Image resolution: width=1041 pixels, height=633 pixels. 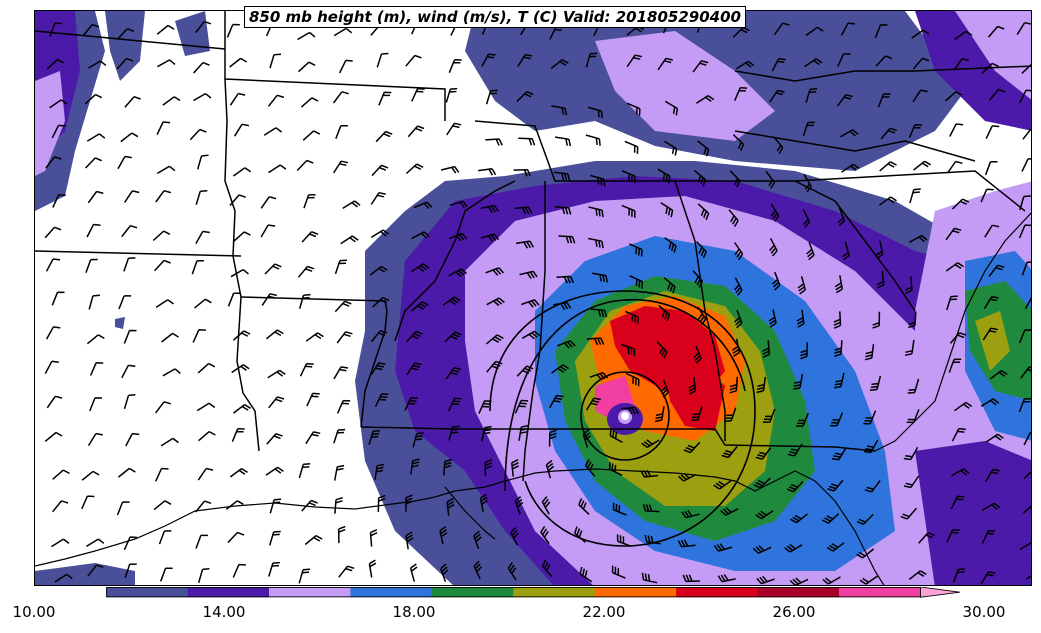 What do you see at coordinates (310, 592) in the screenshot?
I see `colorbar-segment` at bounding box center [310, 592].